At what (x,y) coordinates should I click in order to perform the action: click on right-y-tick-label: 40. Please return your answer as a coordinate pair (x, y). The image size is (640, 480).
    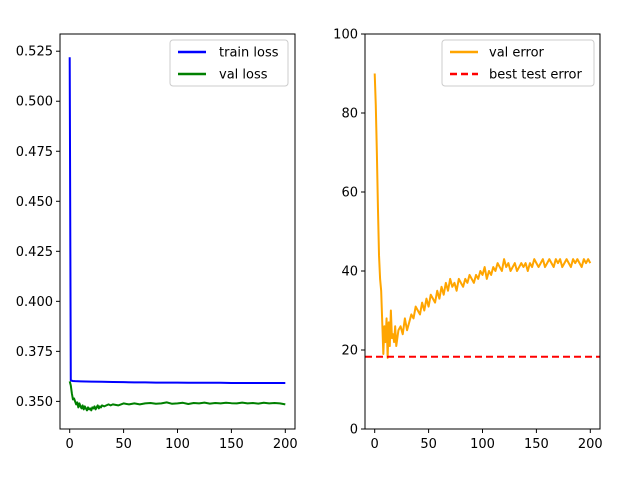
    Looking at the image, I should click on (349, 272).